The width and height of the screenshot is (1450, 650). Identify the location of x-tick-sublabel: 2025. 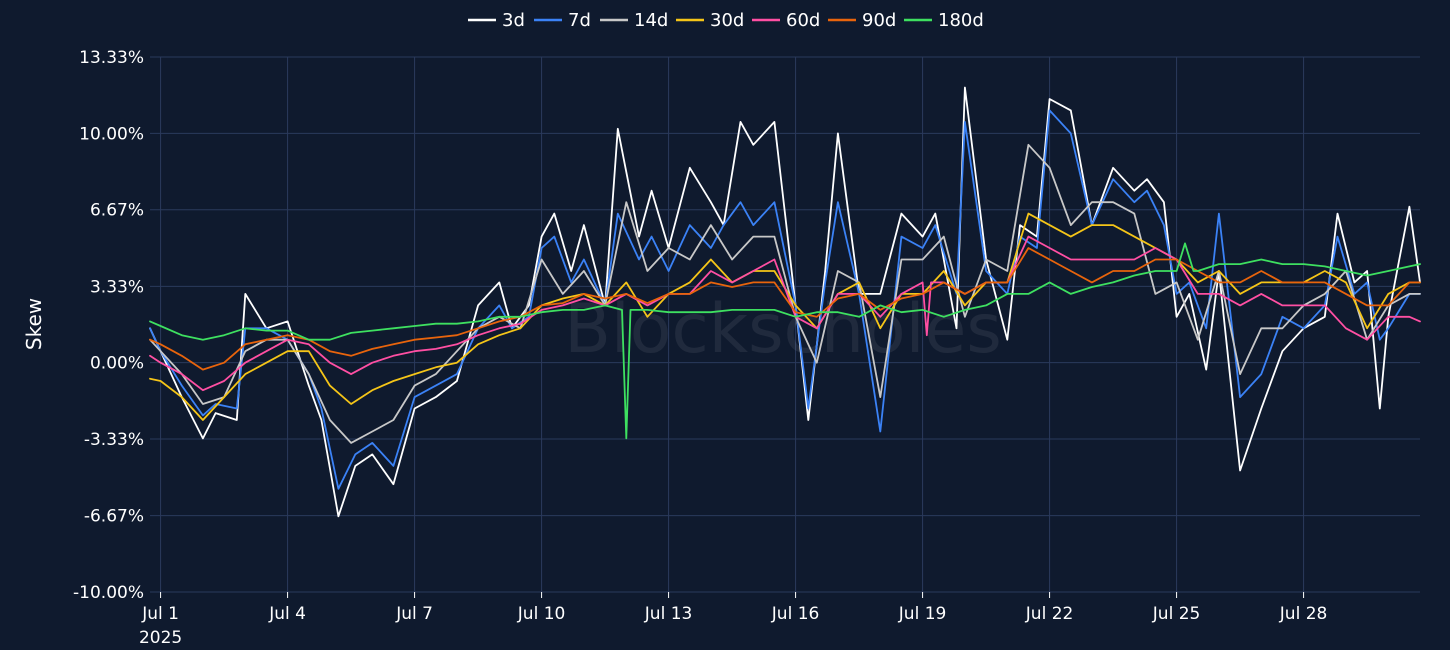
(160, 638).